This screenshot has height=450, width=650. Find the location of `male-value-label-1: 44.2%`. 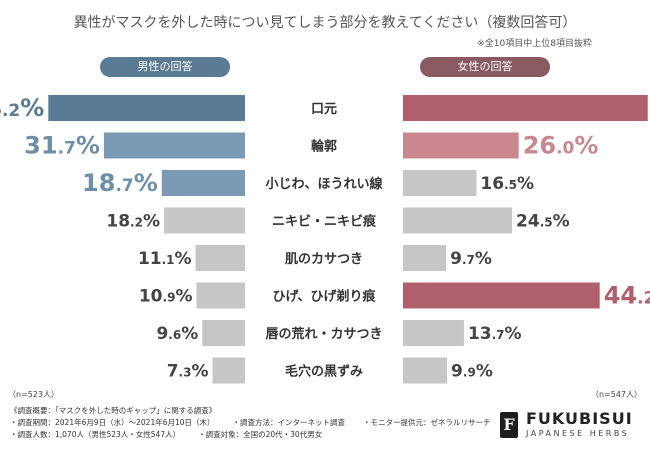

male-value-label-1: 44.2% is located at coordinates (22, 108).